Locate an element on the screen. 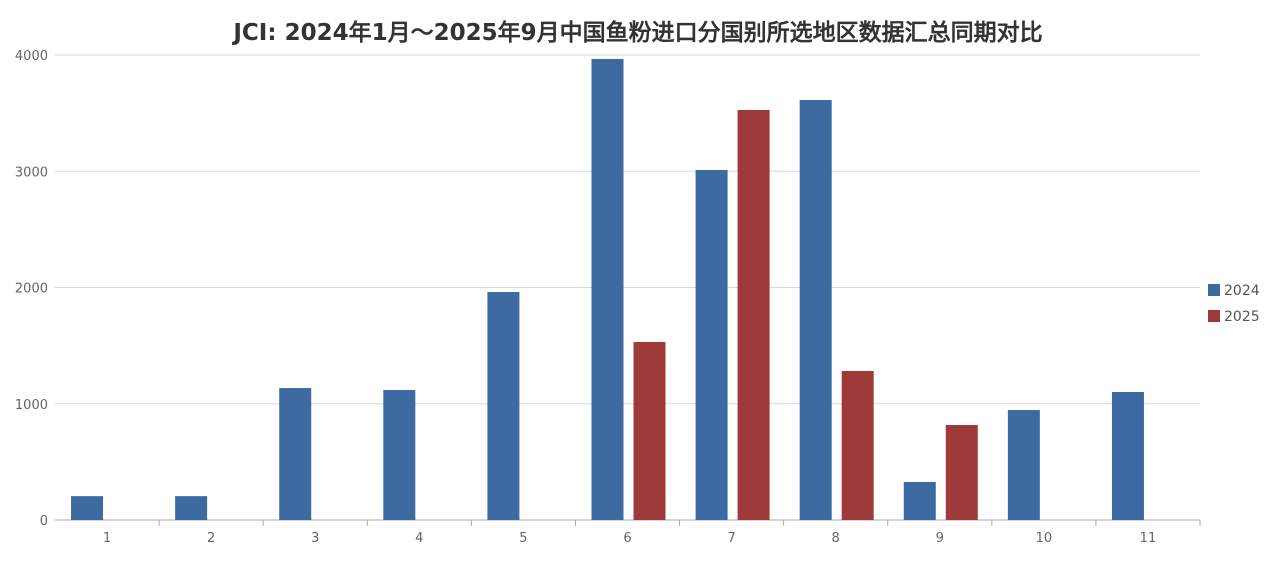  x-tick-label: 9 is located at coordinates (940, 538).